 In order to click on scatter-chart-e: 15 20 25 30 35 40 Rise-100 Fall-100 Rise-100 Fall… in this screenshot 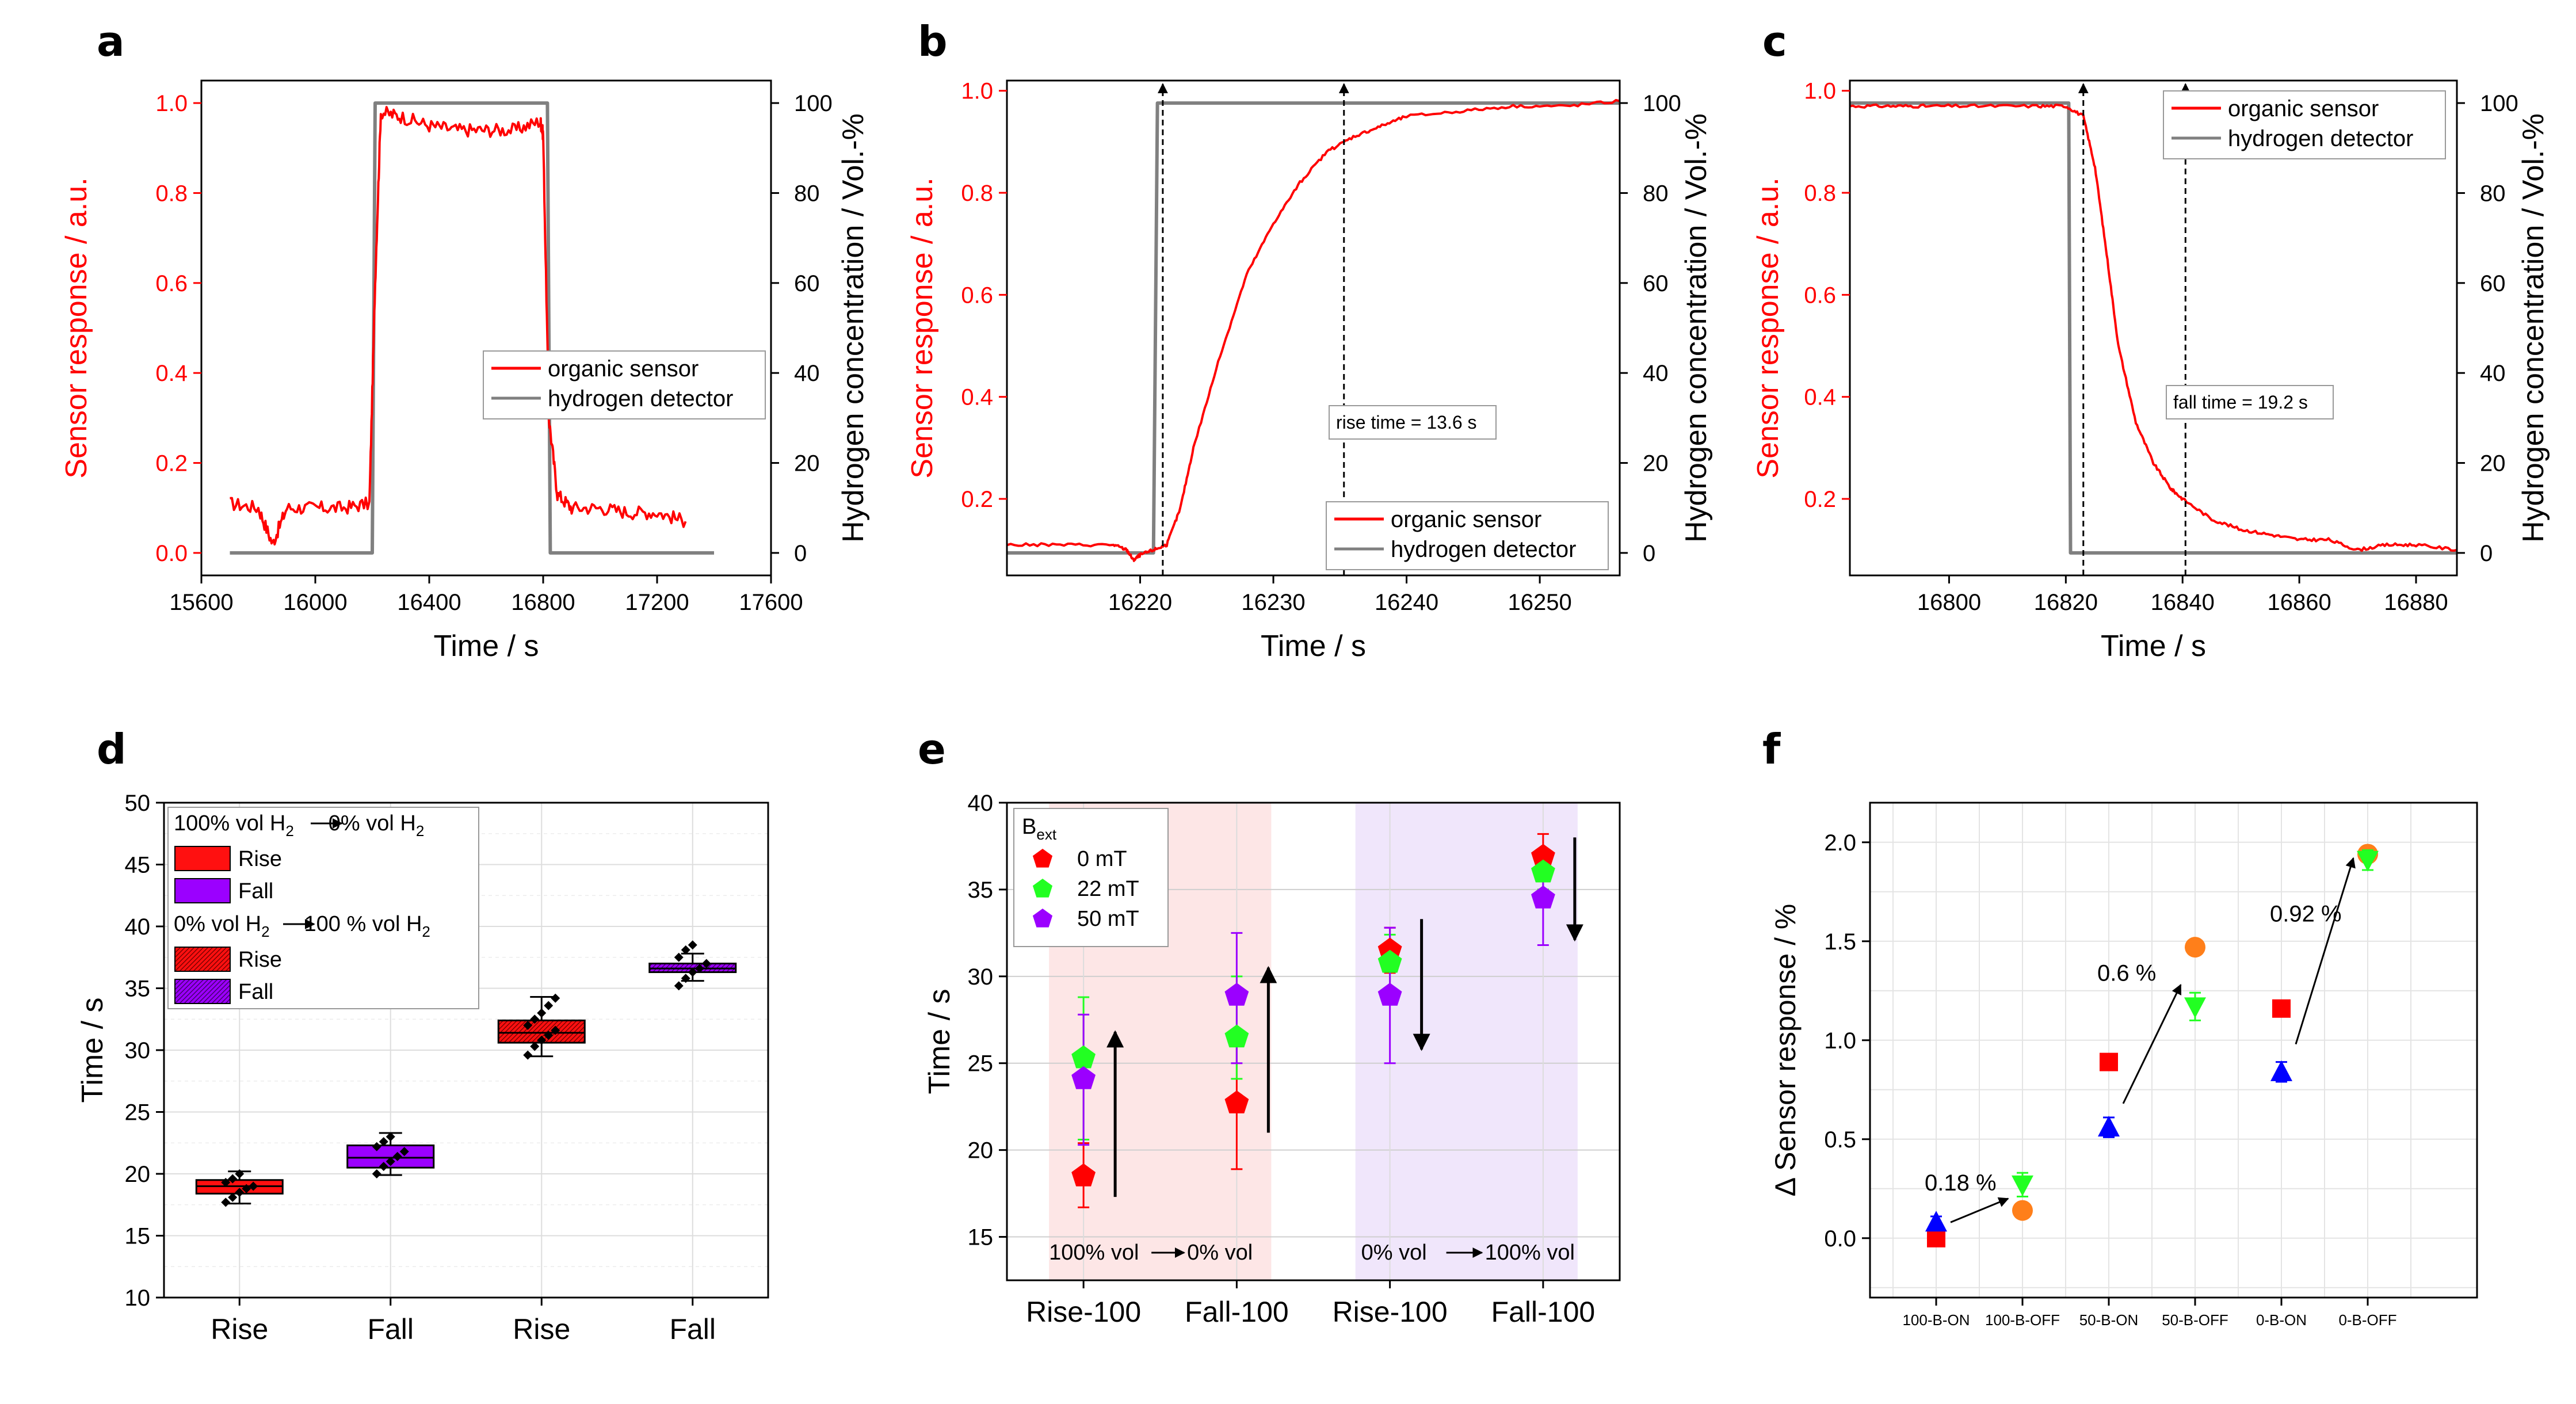, I will do `click(1272, 1059)`.